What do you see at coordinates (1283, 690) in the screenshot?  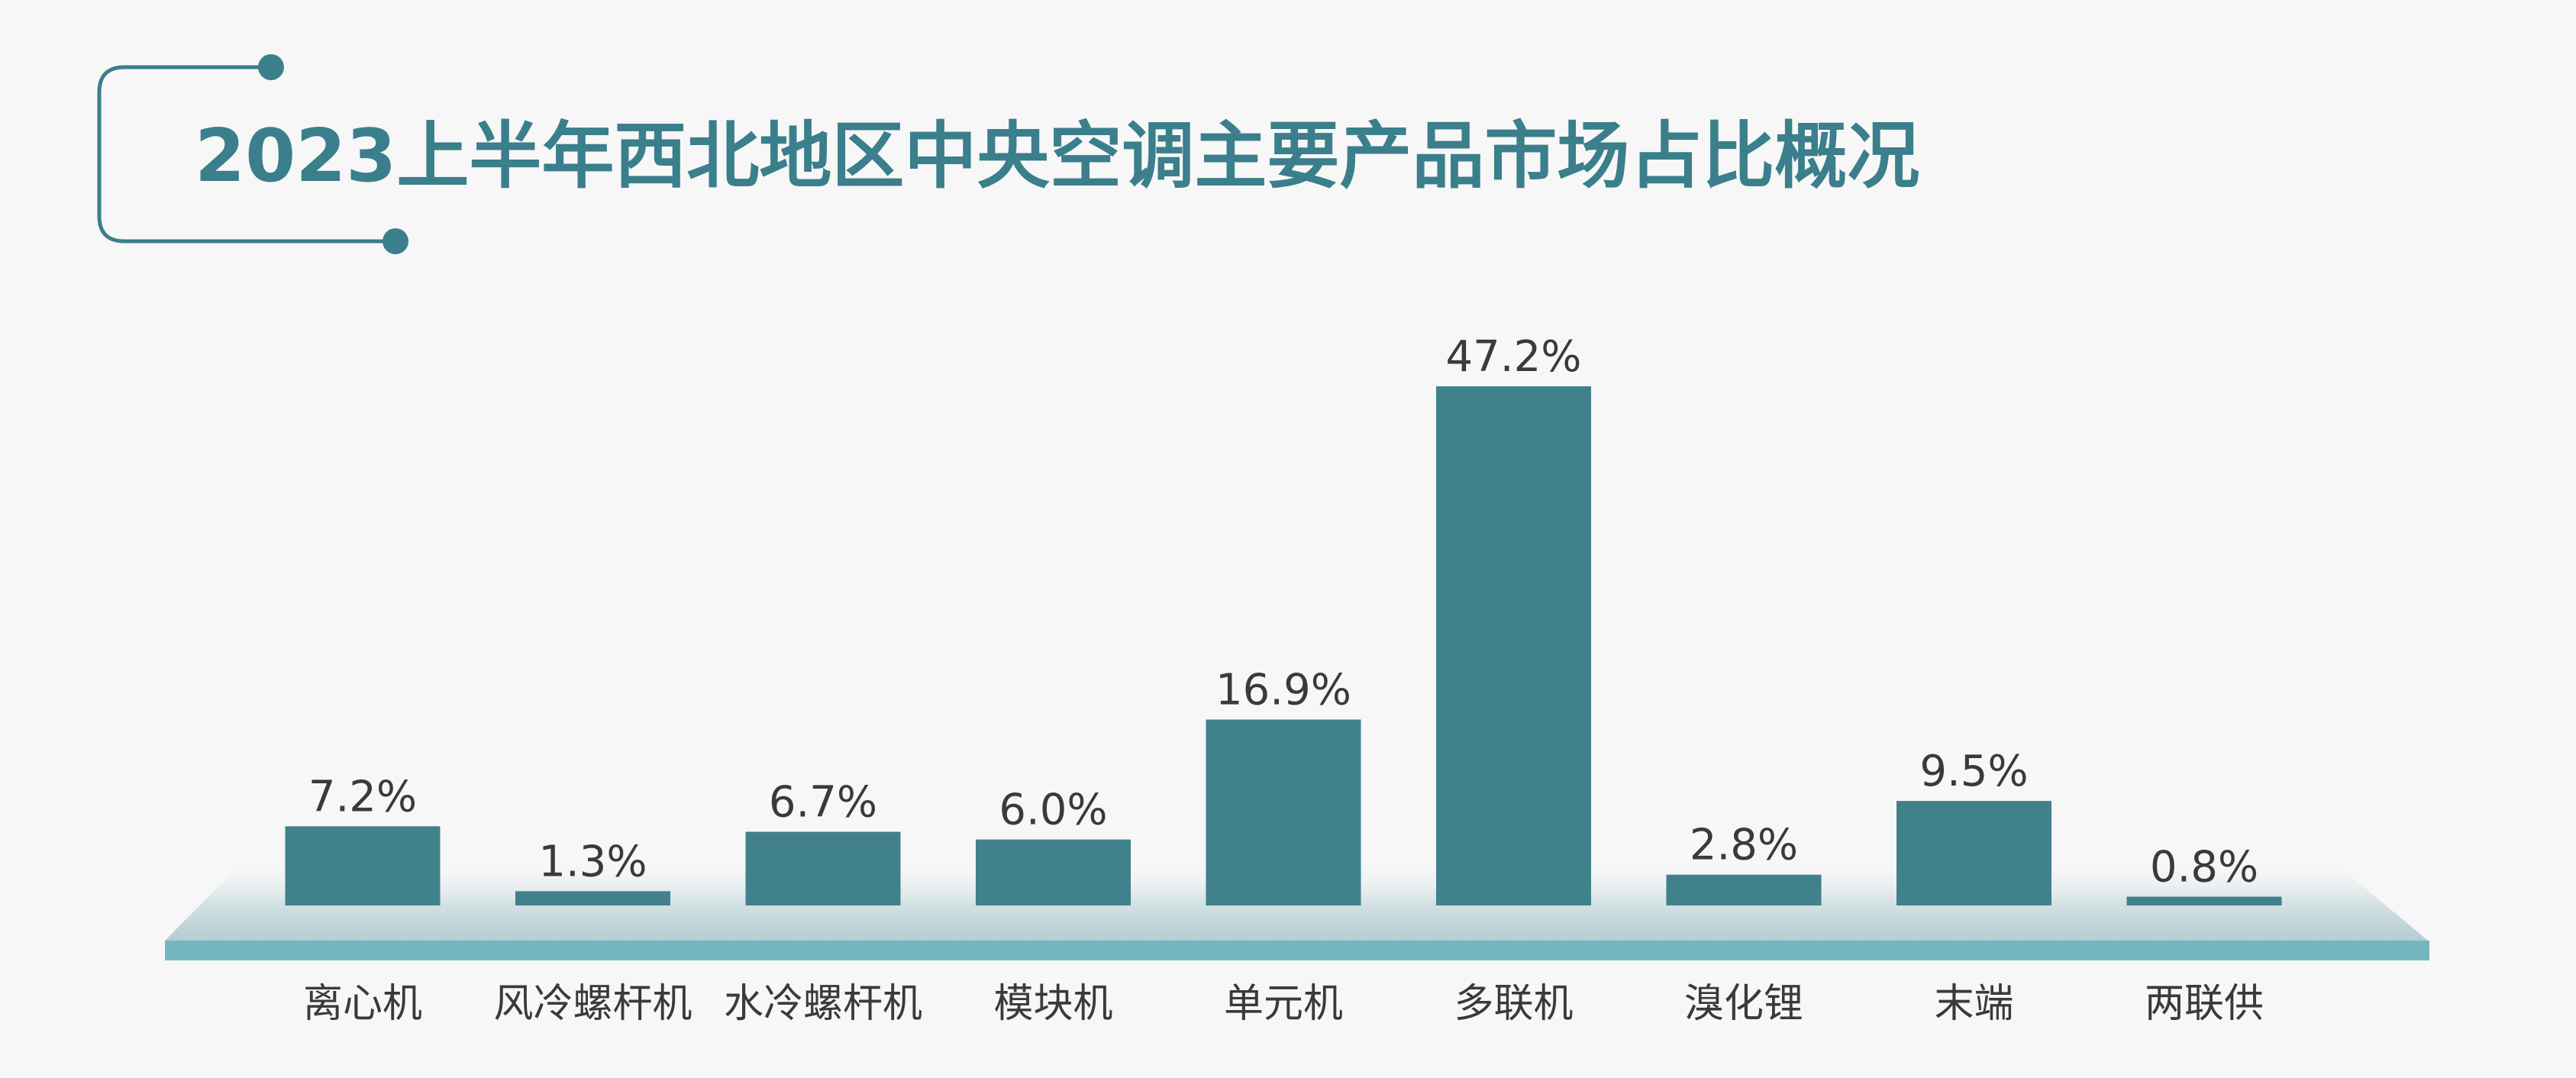 I see `value-label-5: 16.9%` at bounding box center [1283, 690].